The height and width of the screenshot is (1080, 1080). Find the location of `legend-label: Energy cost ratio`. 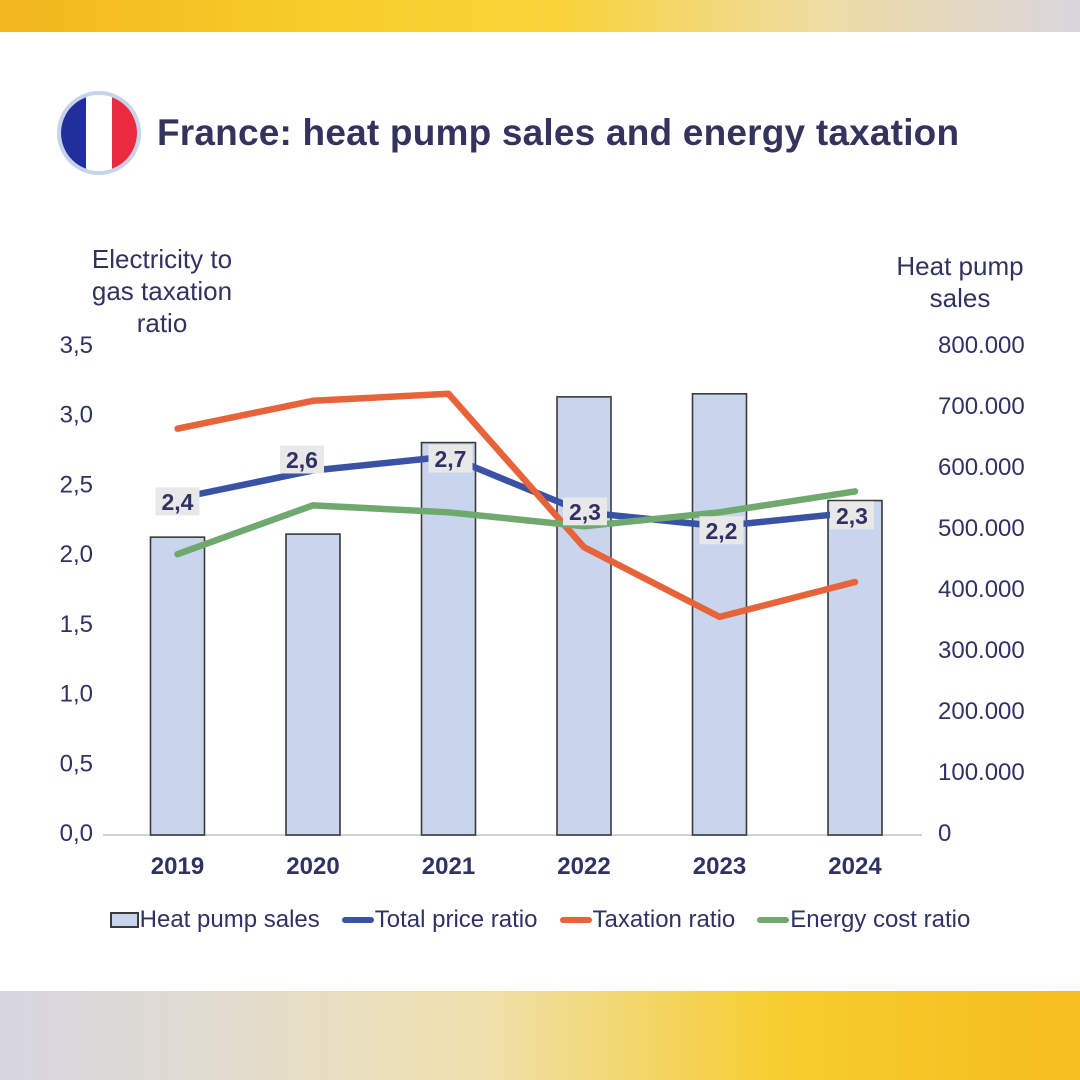

legend-label: Energy cost ratio is located at coordinates (880, 919).